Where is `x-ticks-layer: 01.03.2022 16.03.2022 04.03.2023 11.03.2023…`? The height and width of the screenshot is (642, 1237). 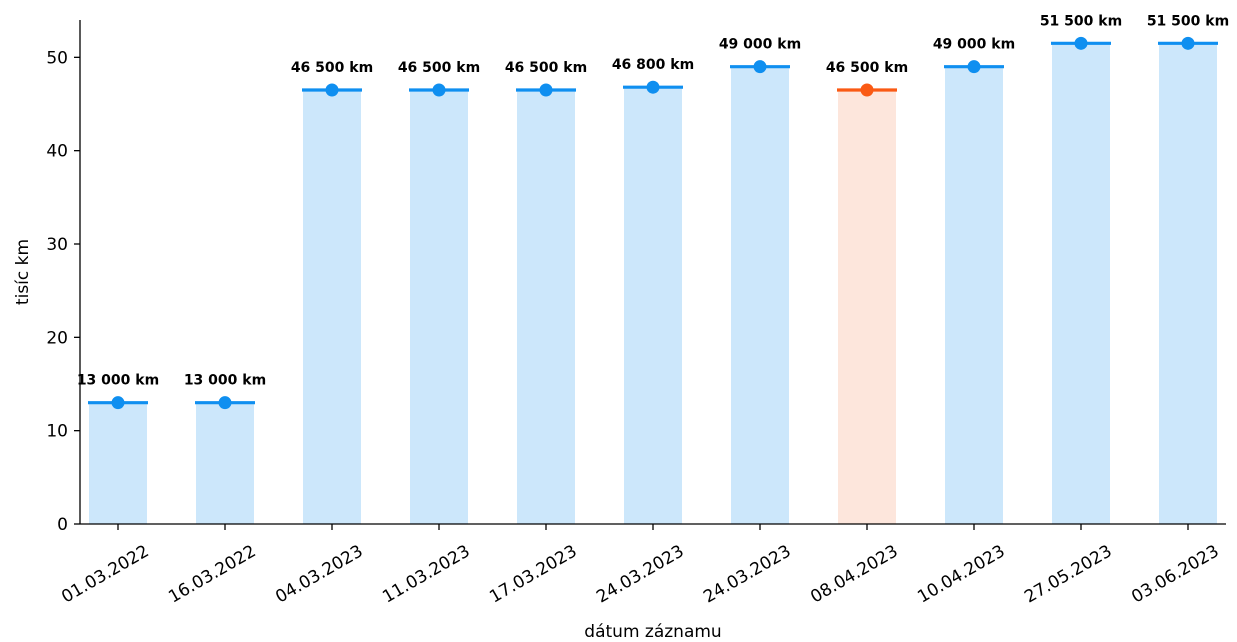 x-ticks-layer: 01.03.2022 16.03.2022 04.03.2023 11.03.2023… is located at coordinates (640, 565).